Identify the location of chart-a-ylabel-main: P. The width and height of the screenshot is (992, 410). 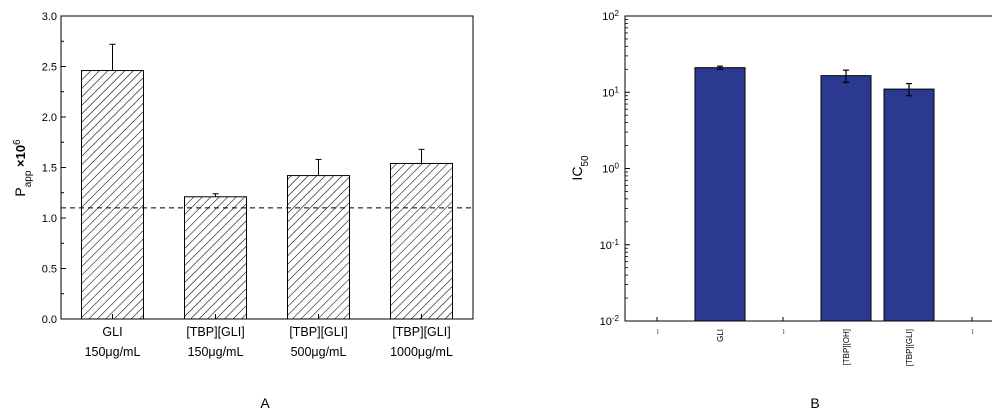
(20, 191).